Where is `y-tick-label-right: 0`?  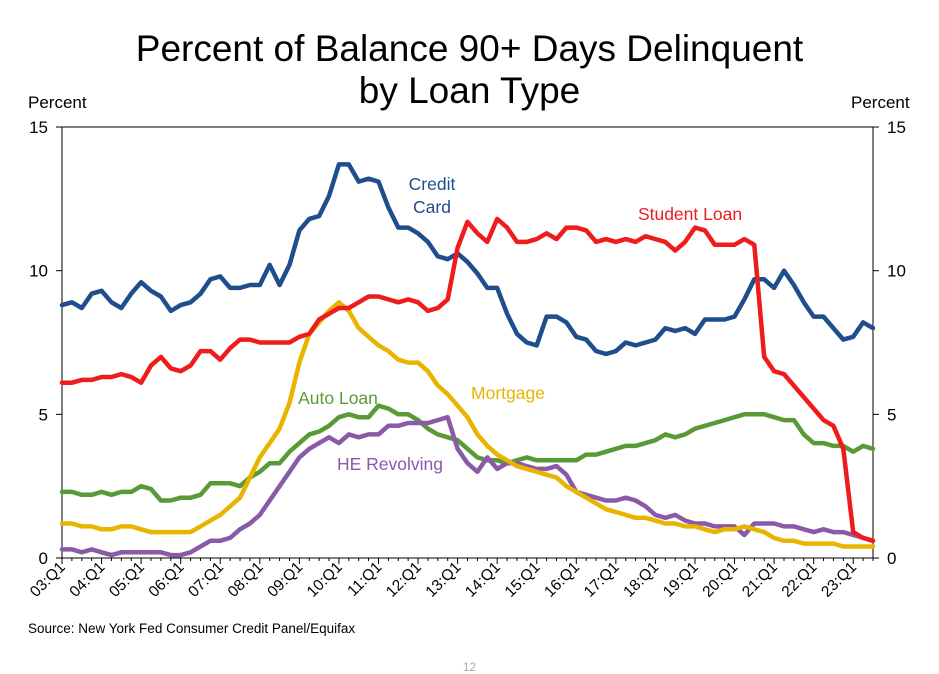 y-tick-label-right: 0 is located at coordinates (891, 558).